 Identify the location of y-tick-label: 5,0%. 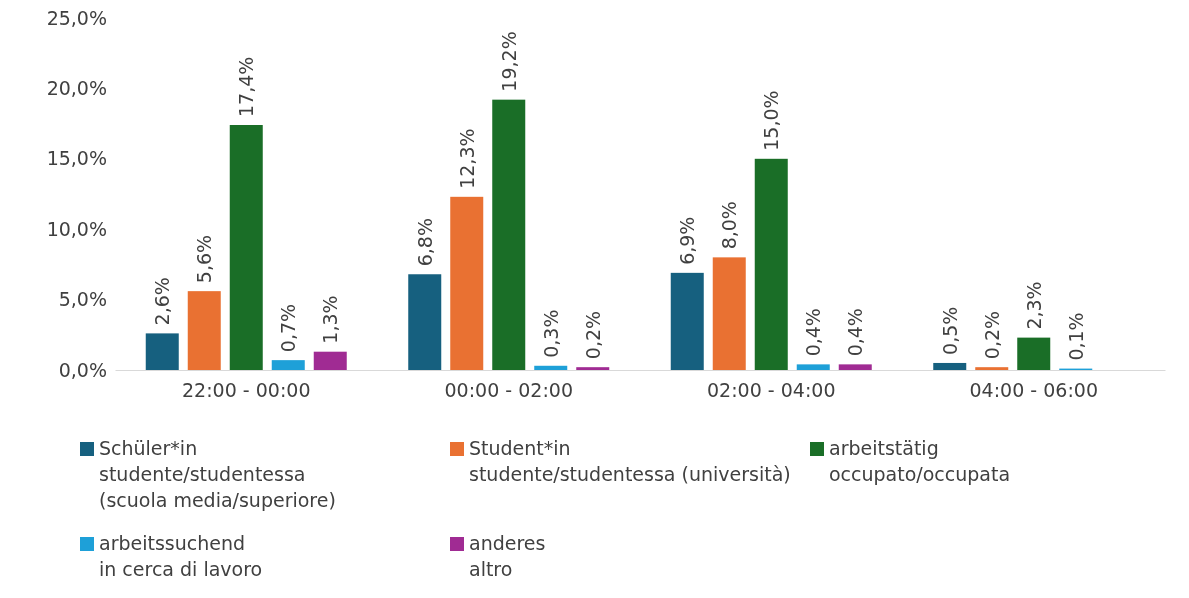
(82, 299).